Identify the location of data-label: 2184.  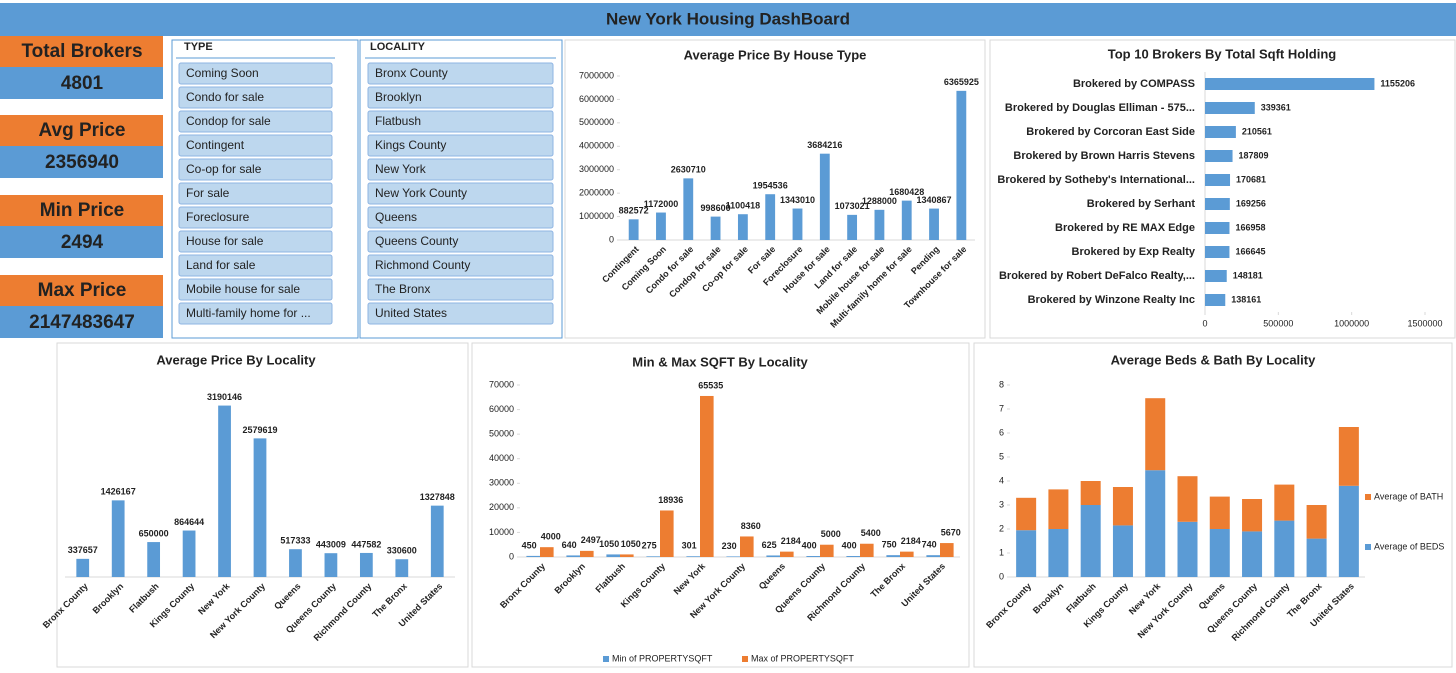
(911, 541).